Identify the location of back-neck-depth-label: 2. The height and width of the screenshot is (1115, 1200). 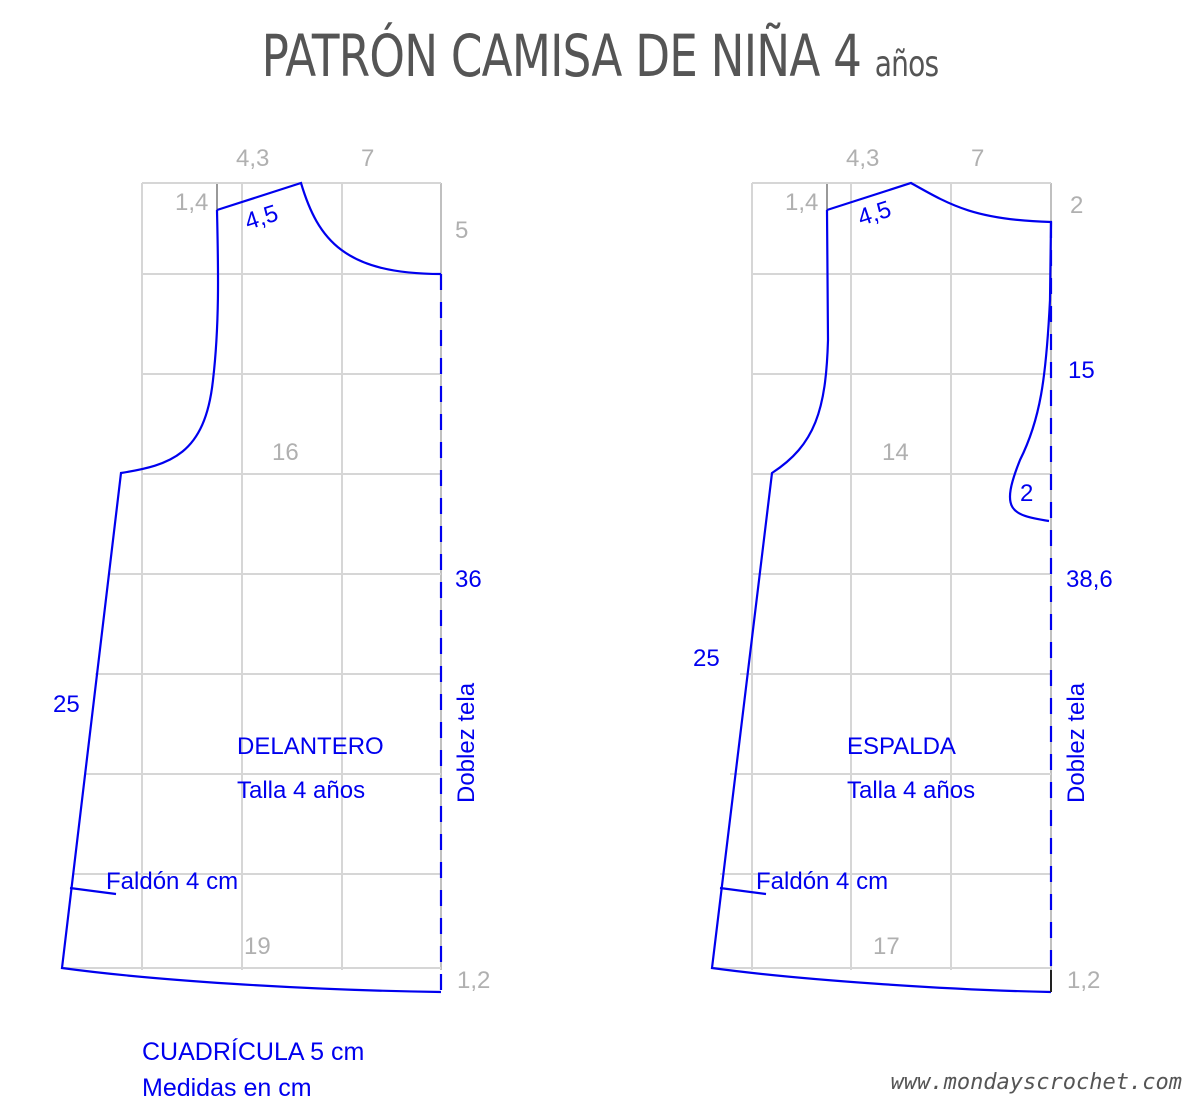
(1076, 205).